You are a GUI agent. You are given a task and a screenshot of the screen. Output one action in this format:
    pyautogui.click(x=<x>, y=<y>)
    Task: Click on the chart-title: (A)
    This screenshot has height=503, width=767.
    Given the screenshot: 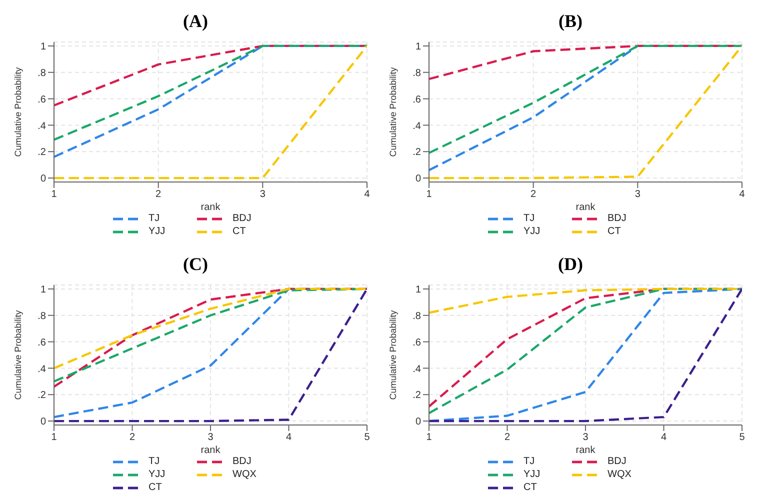 What is the action you would take?
    pyautogui.click(x=195, y=21)
    